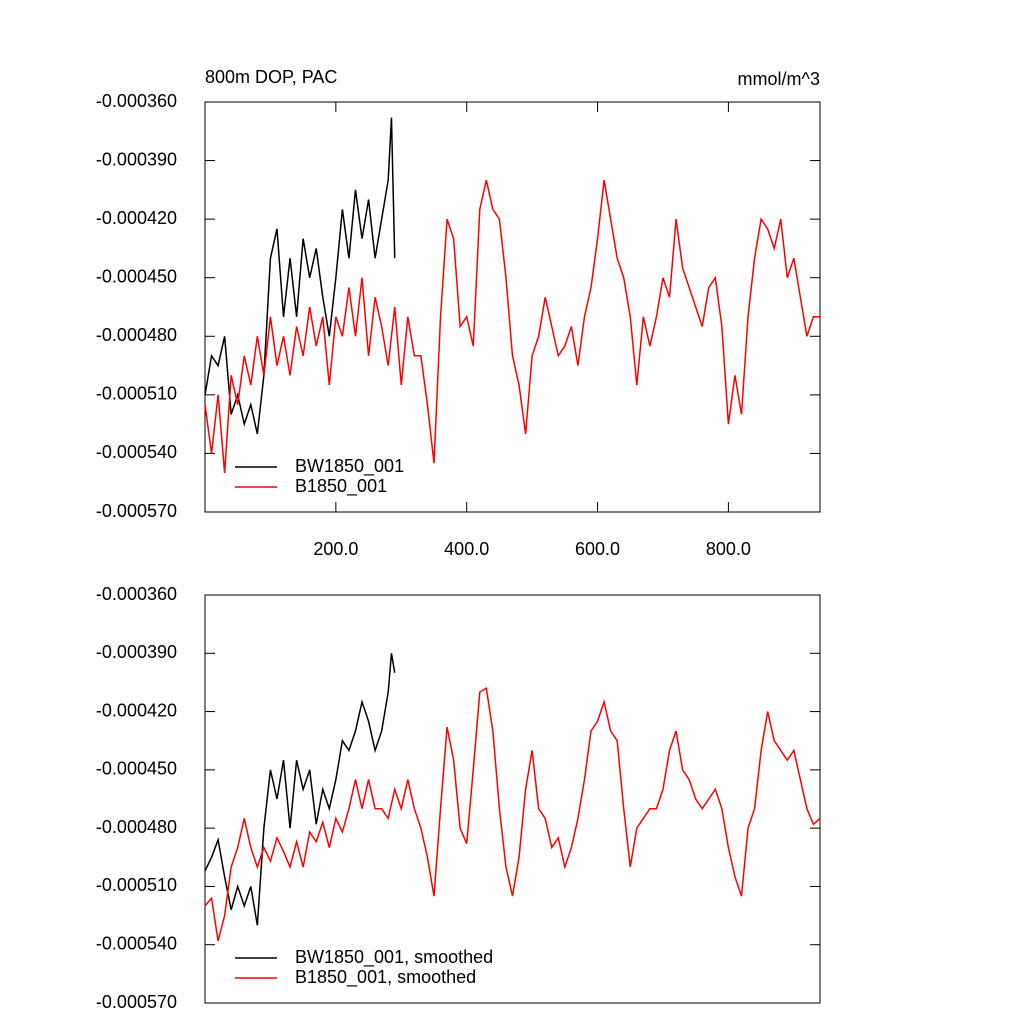  I want to click on x-tick-label: 400.0, so click(466, 549).